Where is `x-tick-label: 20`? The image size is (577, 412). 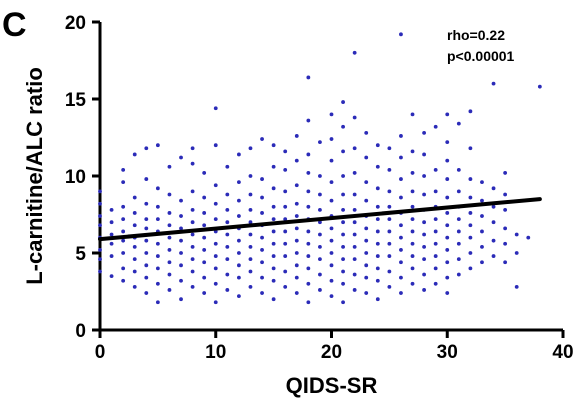 x-tick-label: 20 is located at coordinates (331, 352).